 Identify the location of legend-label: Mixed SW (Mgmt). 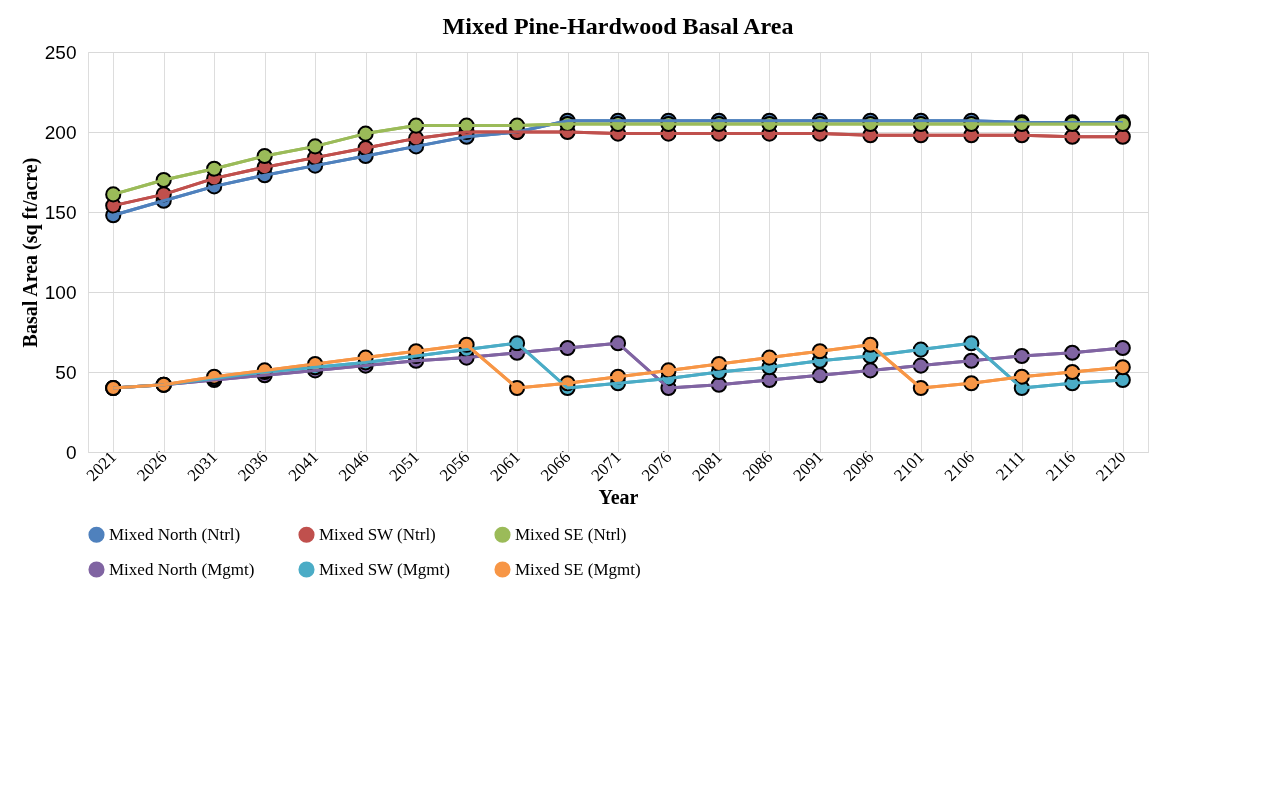
(384, 569).